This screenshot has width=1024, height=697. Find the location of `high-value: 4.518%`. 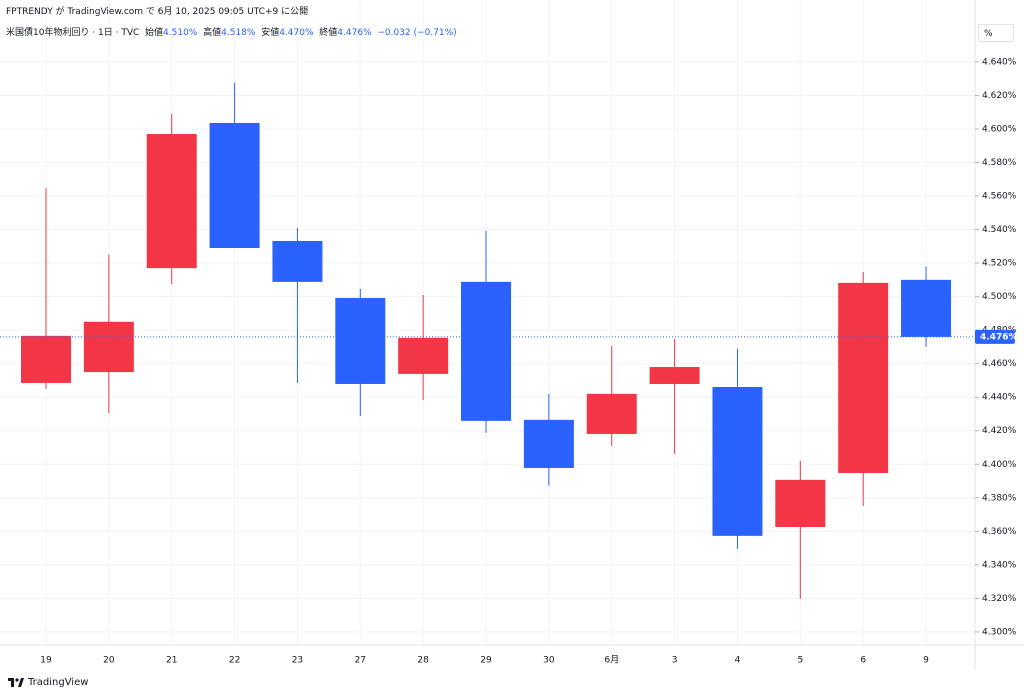

high-value: 4.518% is located at coordinates (238, 33).